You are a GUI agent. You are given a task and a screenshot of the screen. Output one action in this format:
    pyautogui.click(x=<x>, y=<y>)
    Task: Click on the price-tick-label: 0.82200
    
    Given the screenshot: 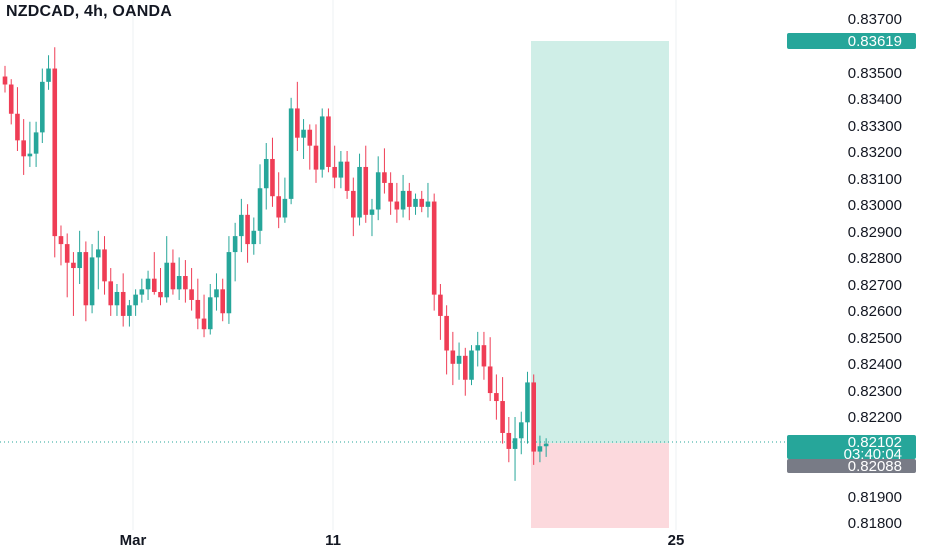 What is the action you would take?
    pyautogui.click(x=875, y=417)
    